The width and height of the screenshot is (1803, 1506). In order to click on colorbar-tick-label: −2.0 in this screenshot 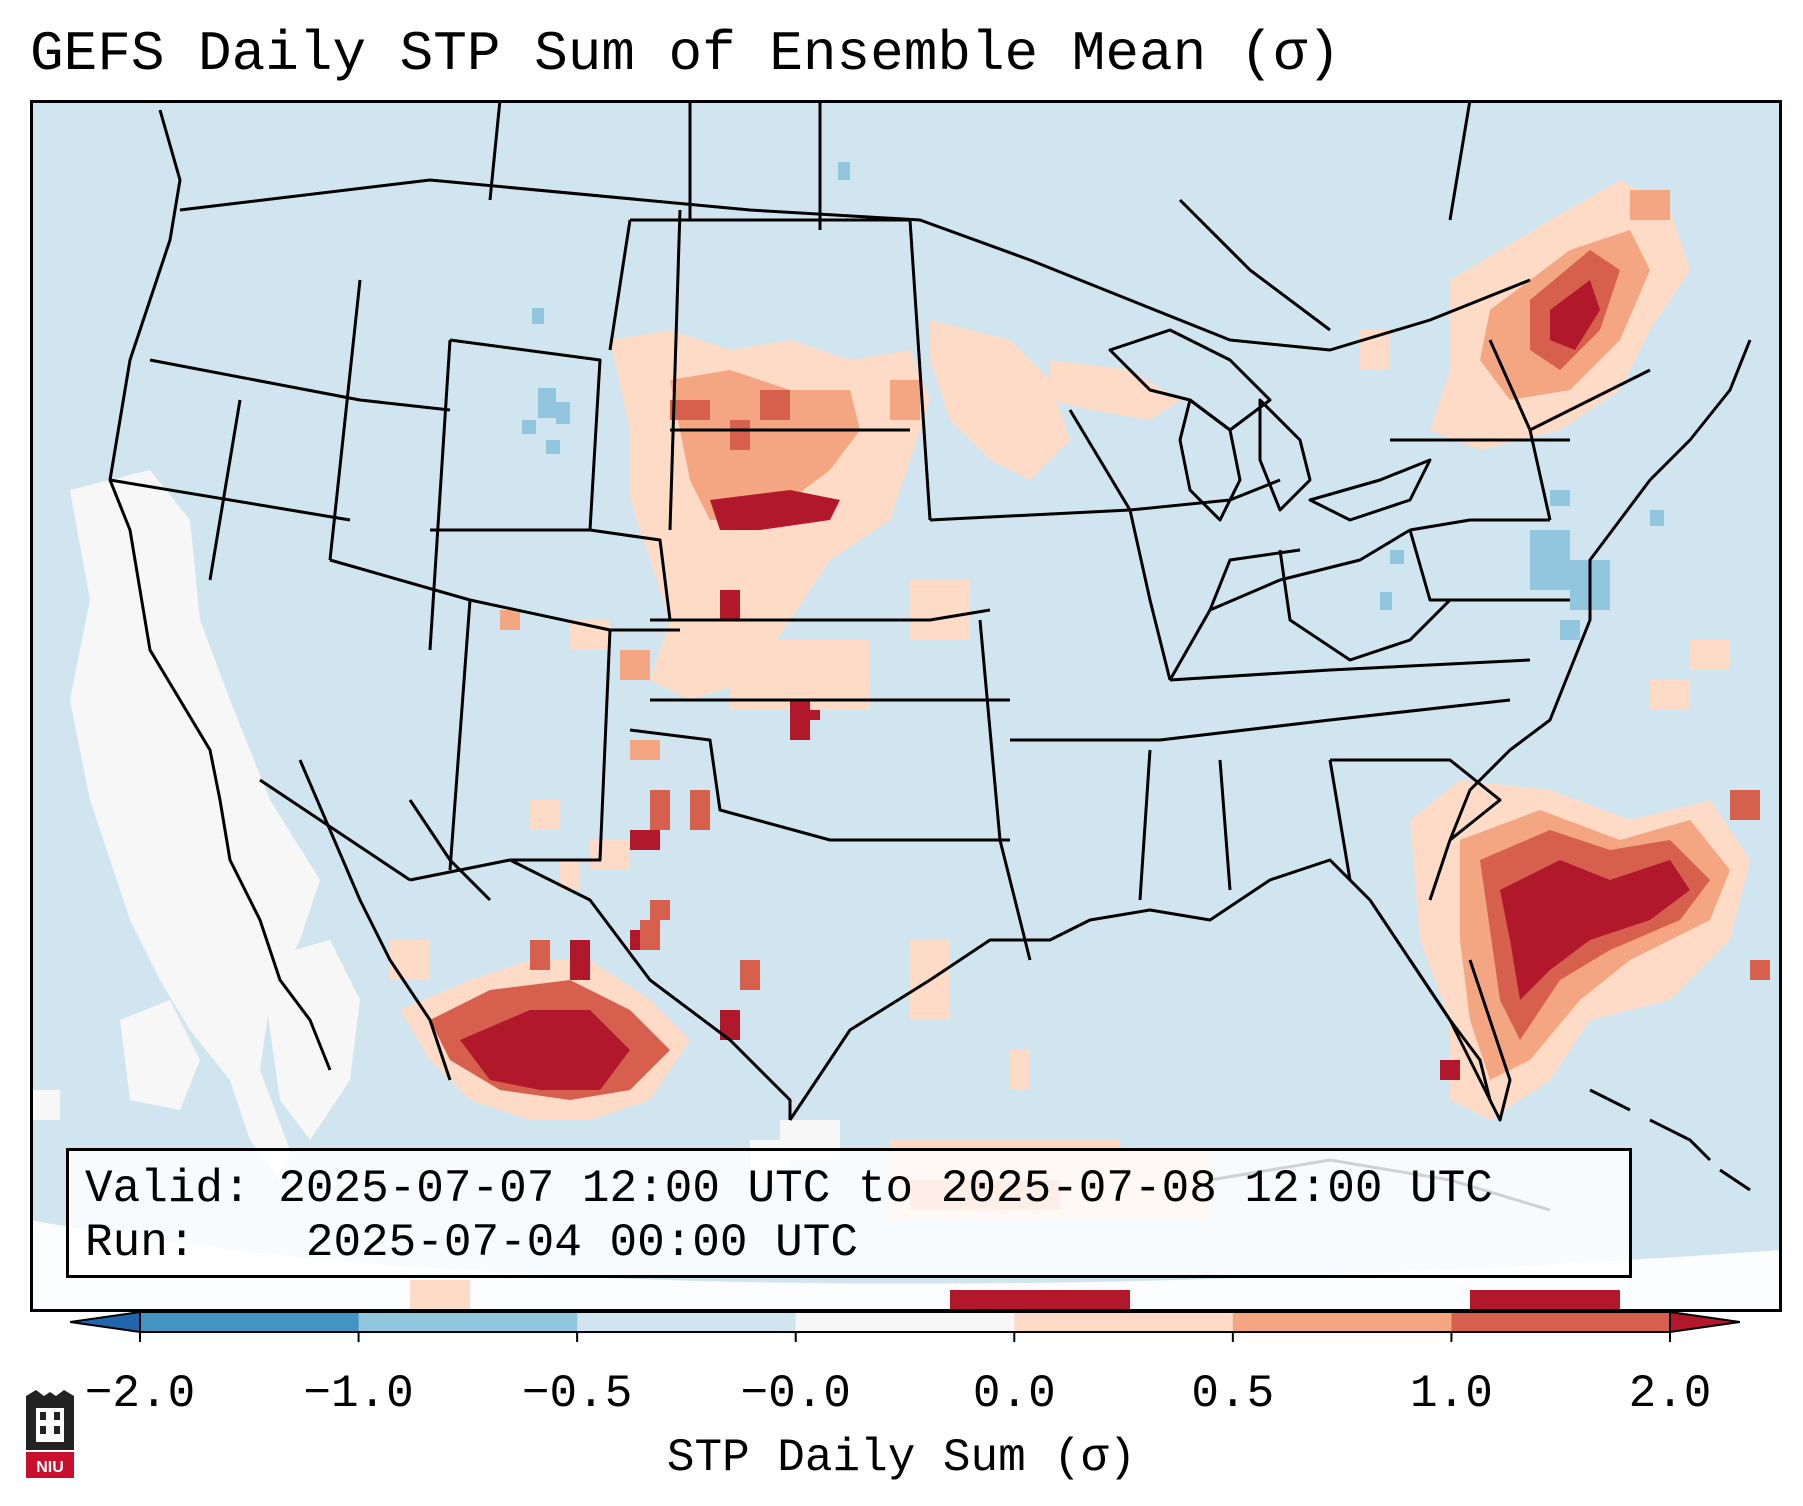, I will do `click(140, 1394)`.